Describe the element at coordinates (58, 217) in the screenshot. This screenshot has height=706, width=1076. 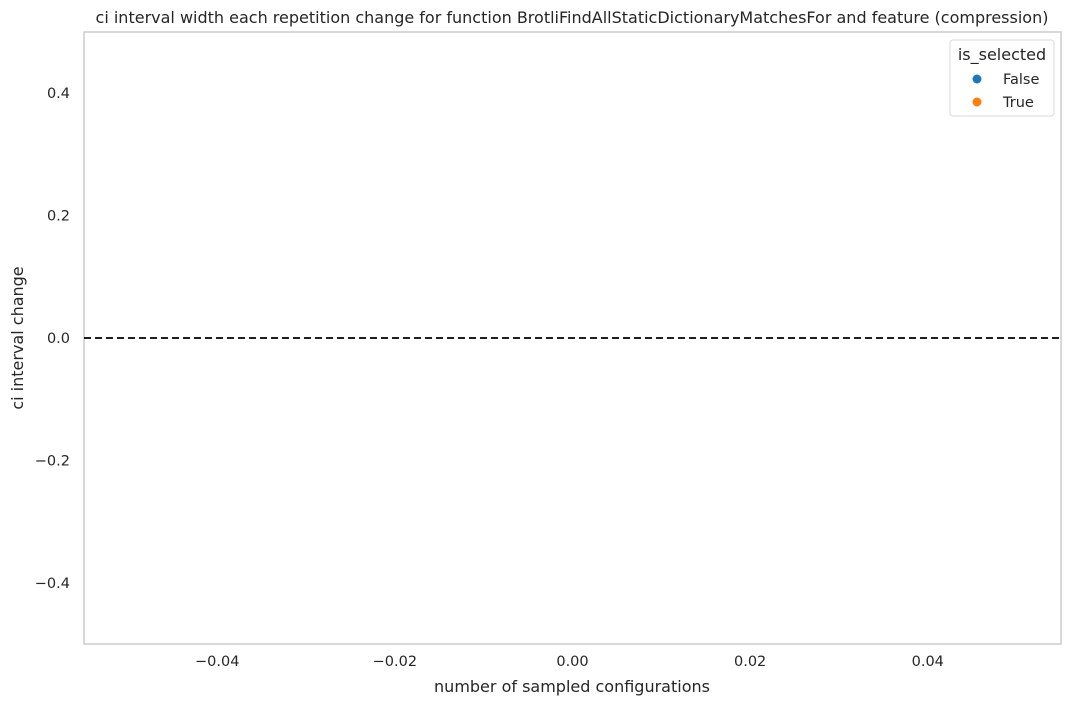
I see `y-tick-label: 0.2` at that location.